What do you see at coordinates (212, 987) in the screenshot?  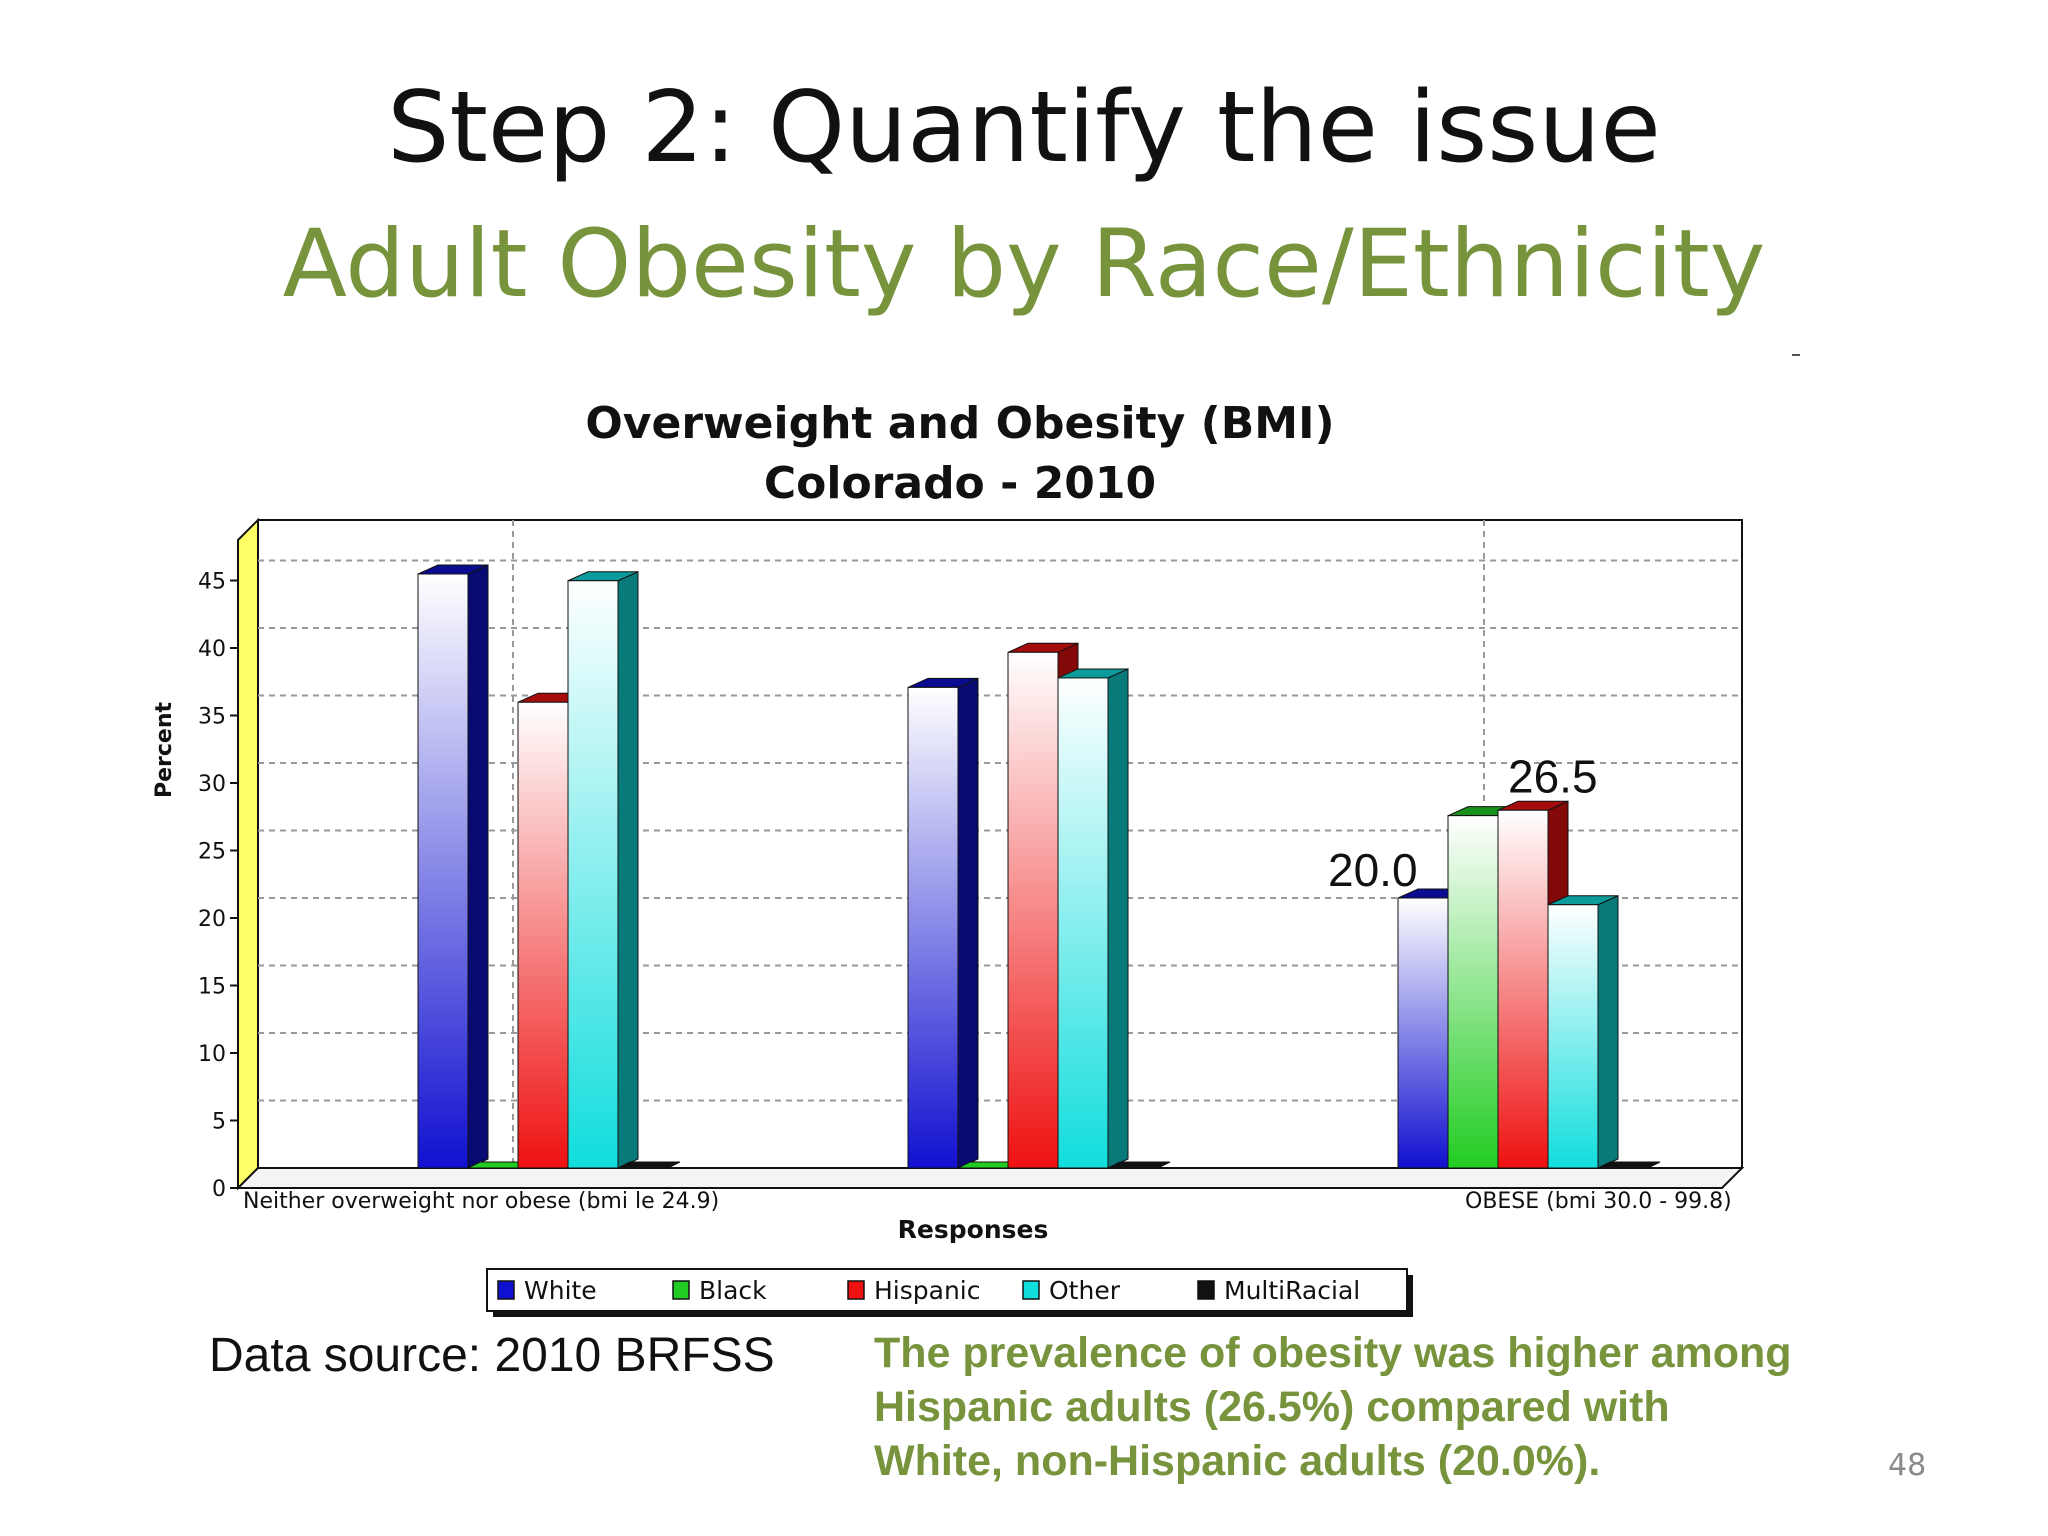 I see `y-tick-label: 15` at bounding box center [212, 987].